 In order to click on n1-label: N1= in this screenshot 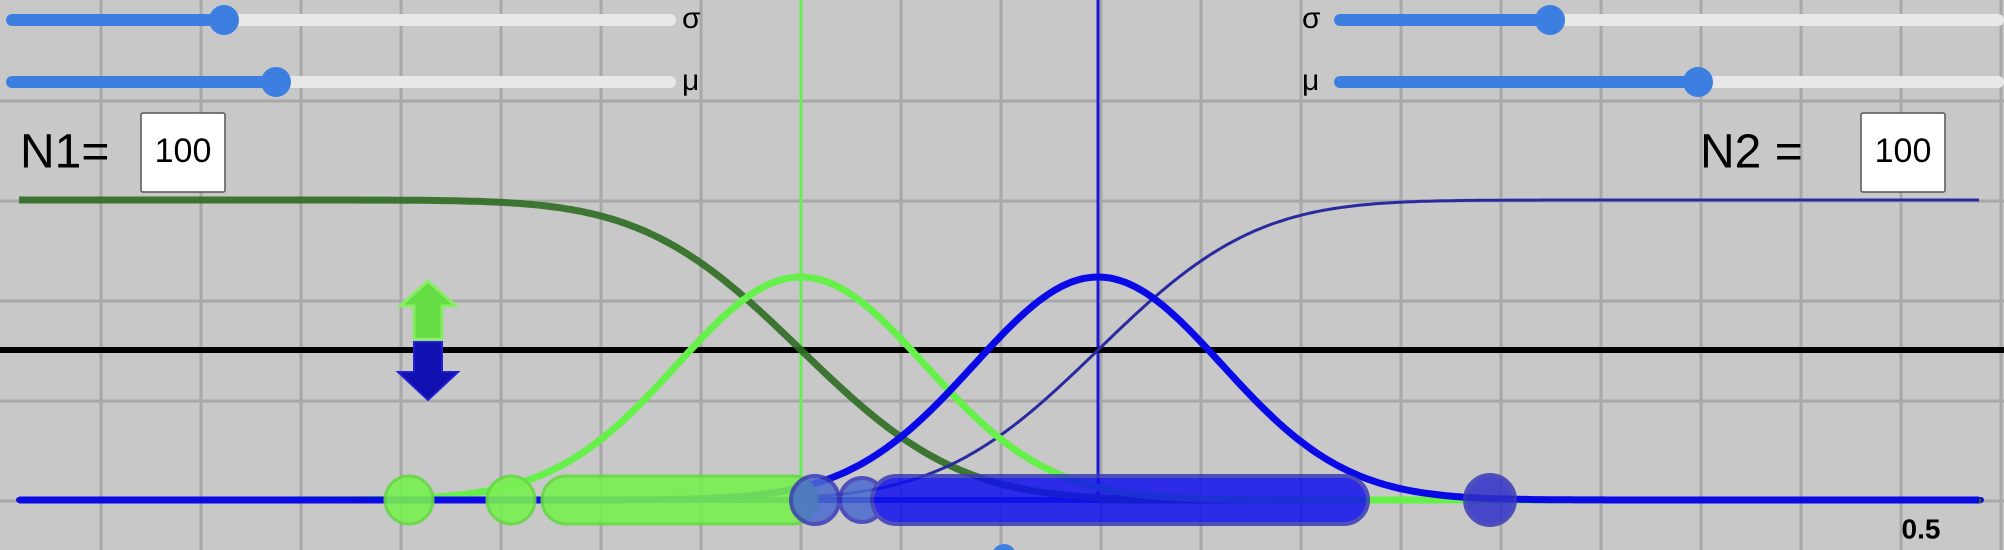, I will do `click(64, 152)`.